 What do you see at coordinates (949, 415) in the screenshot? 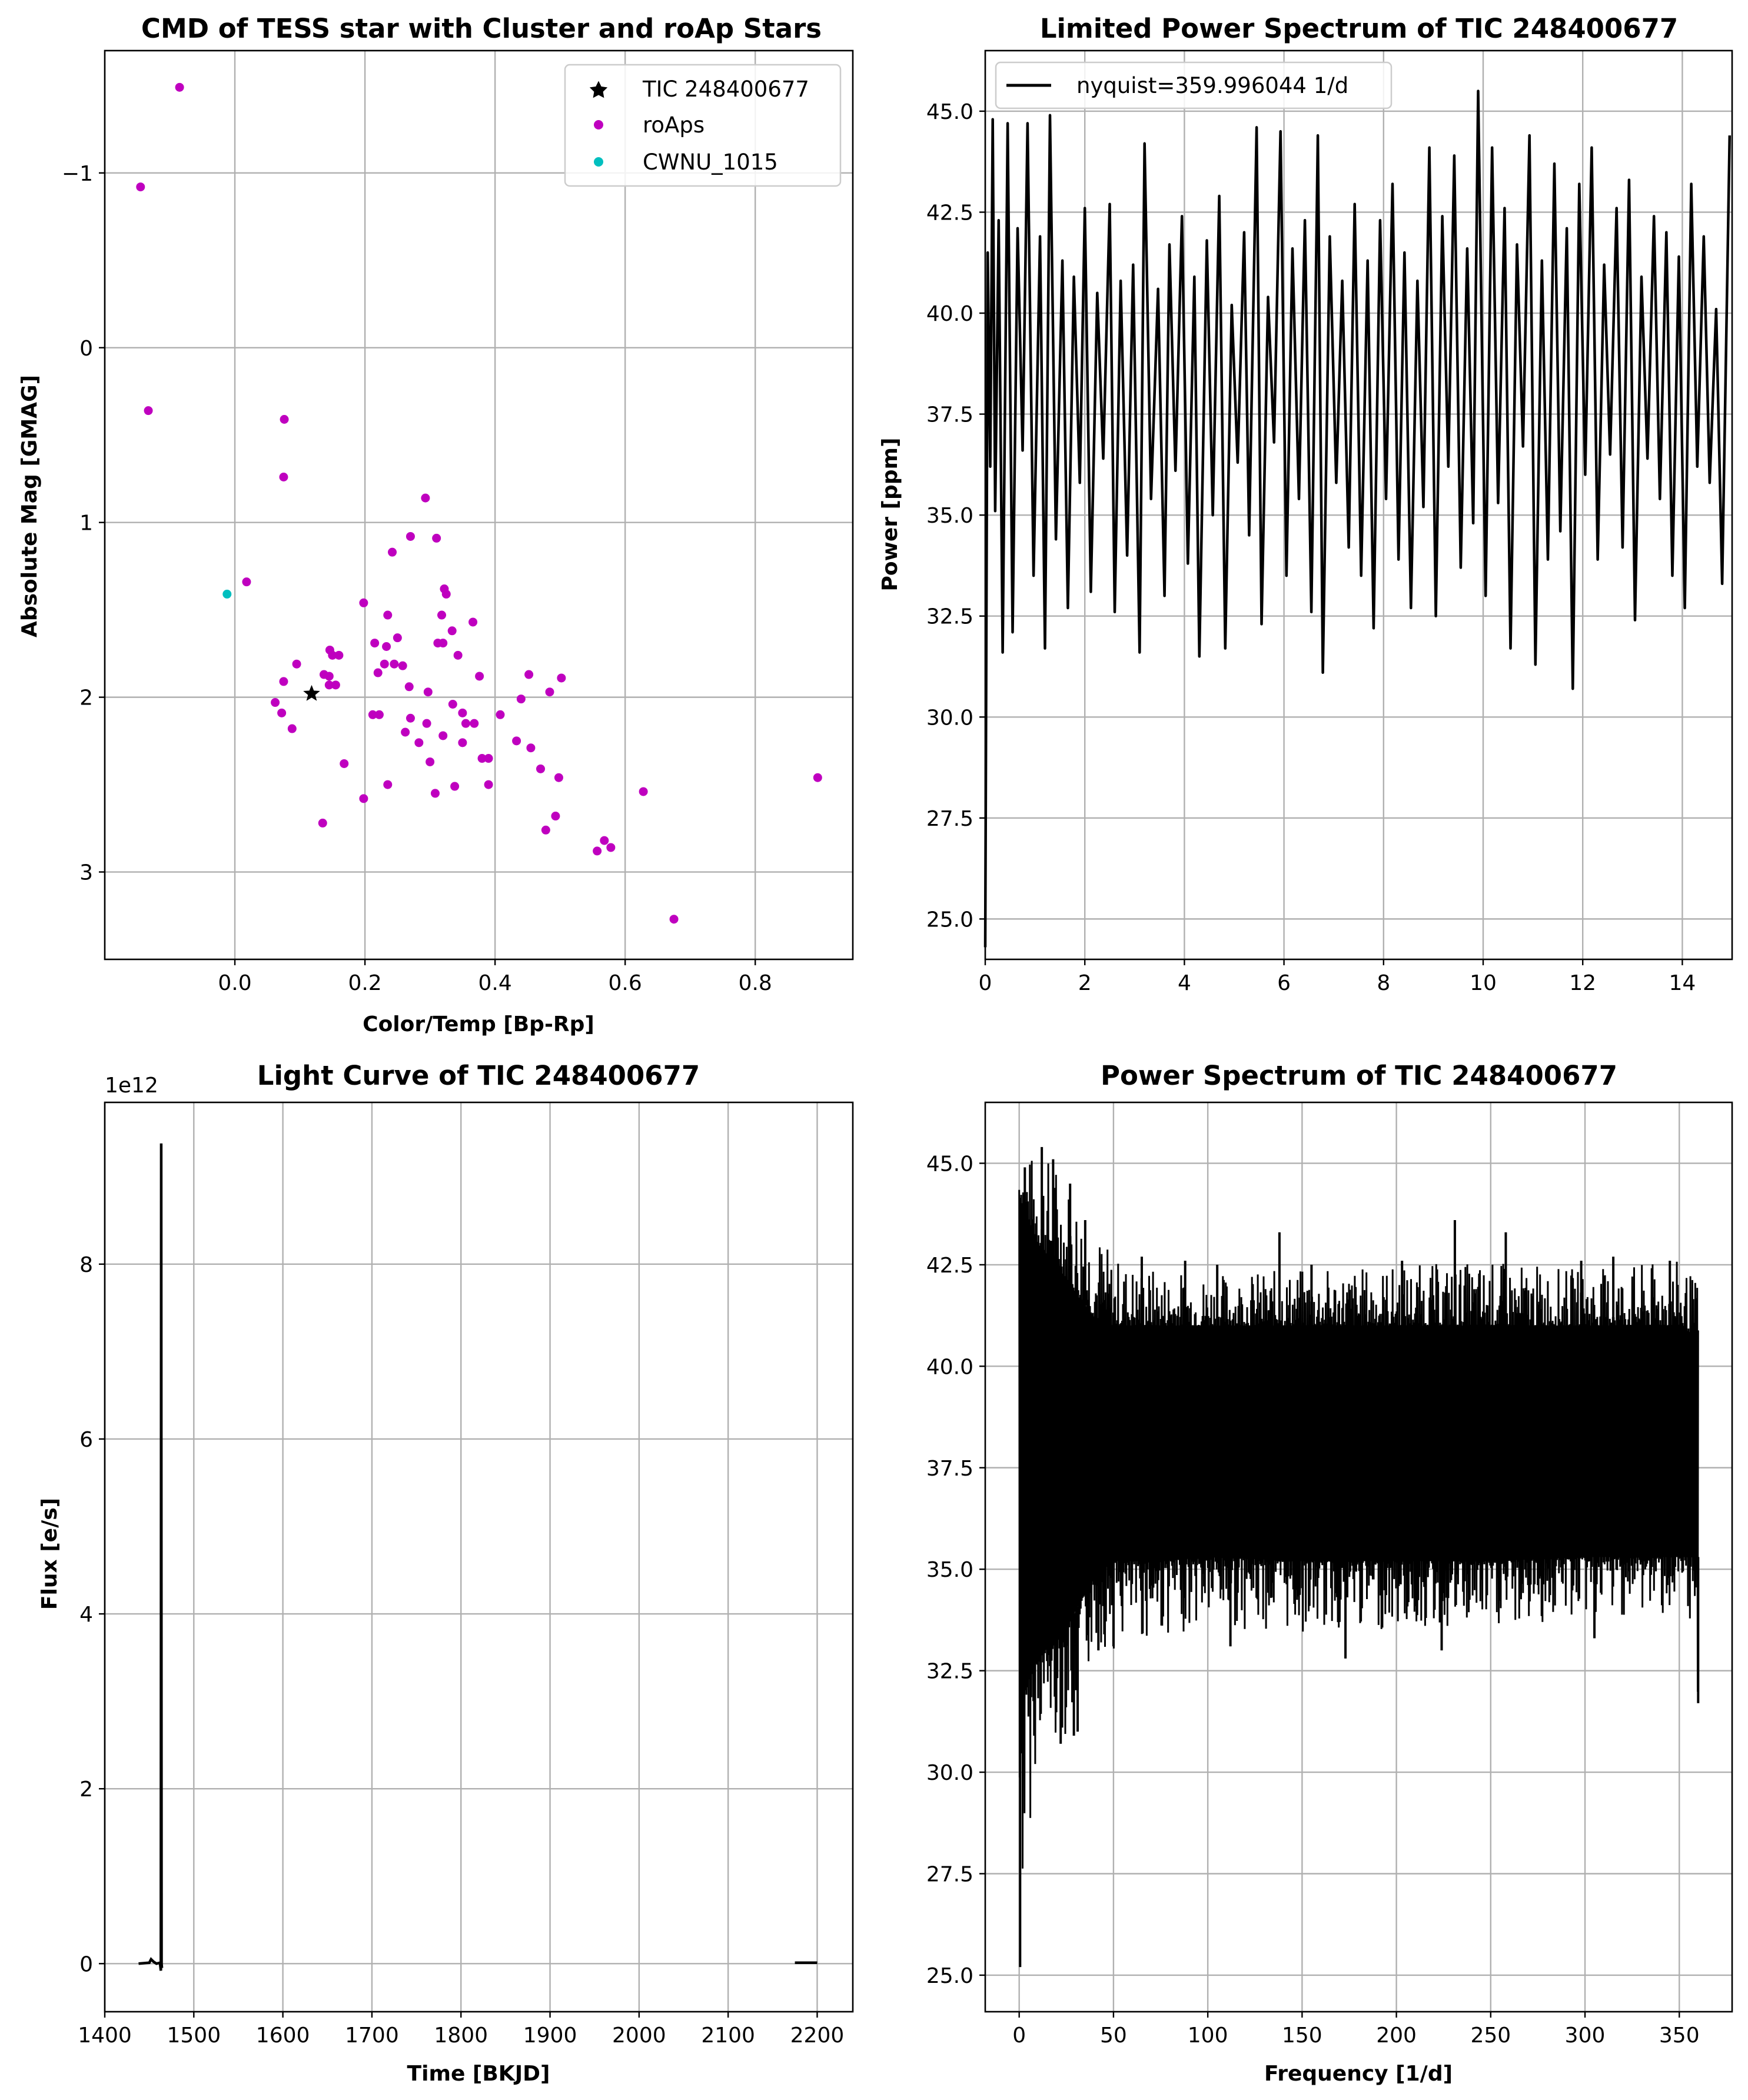
I see `y-tick-label: 37.5` at bounding box center [949, 415].